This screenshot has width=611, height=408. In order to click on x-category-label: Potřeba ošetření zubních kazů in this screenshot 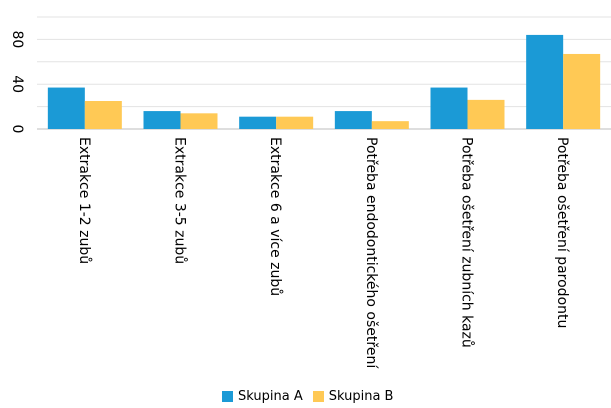, I will do `click(467, 242)`.